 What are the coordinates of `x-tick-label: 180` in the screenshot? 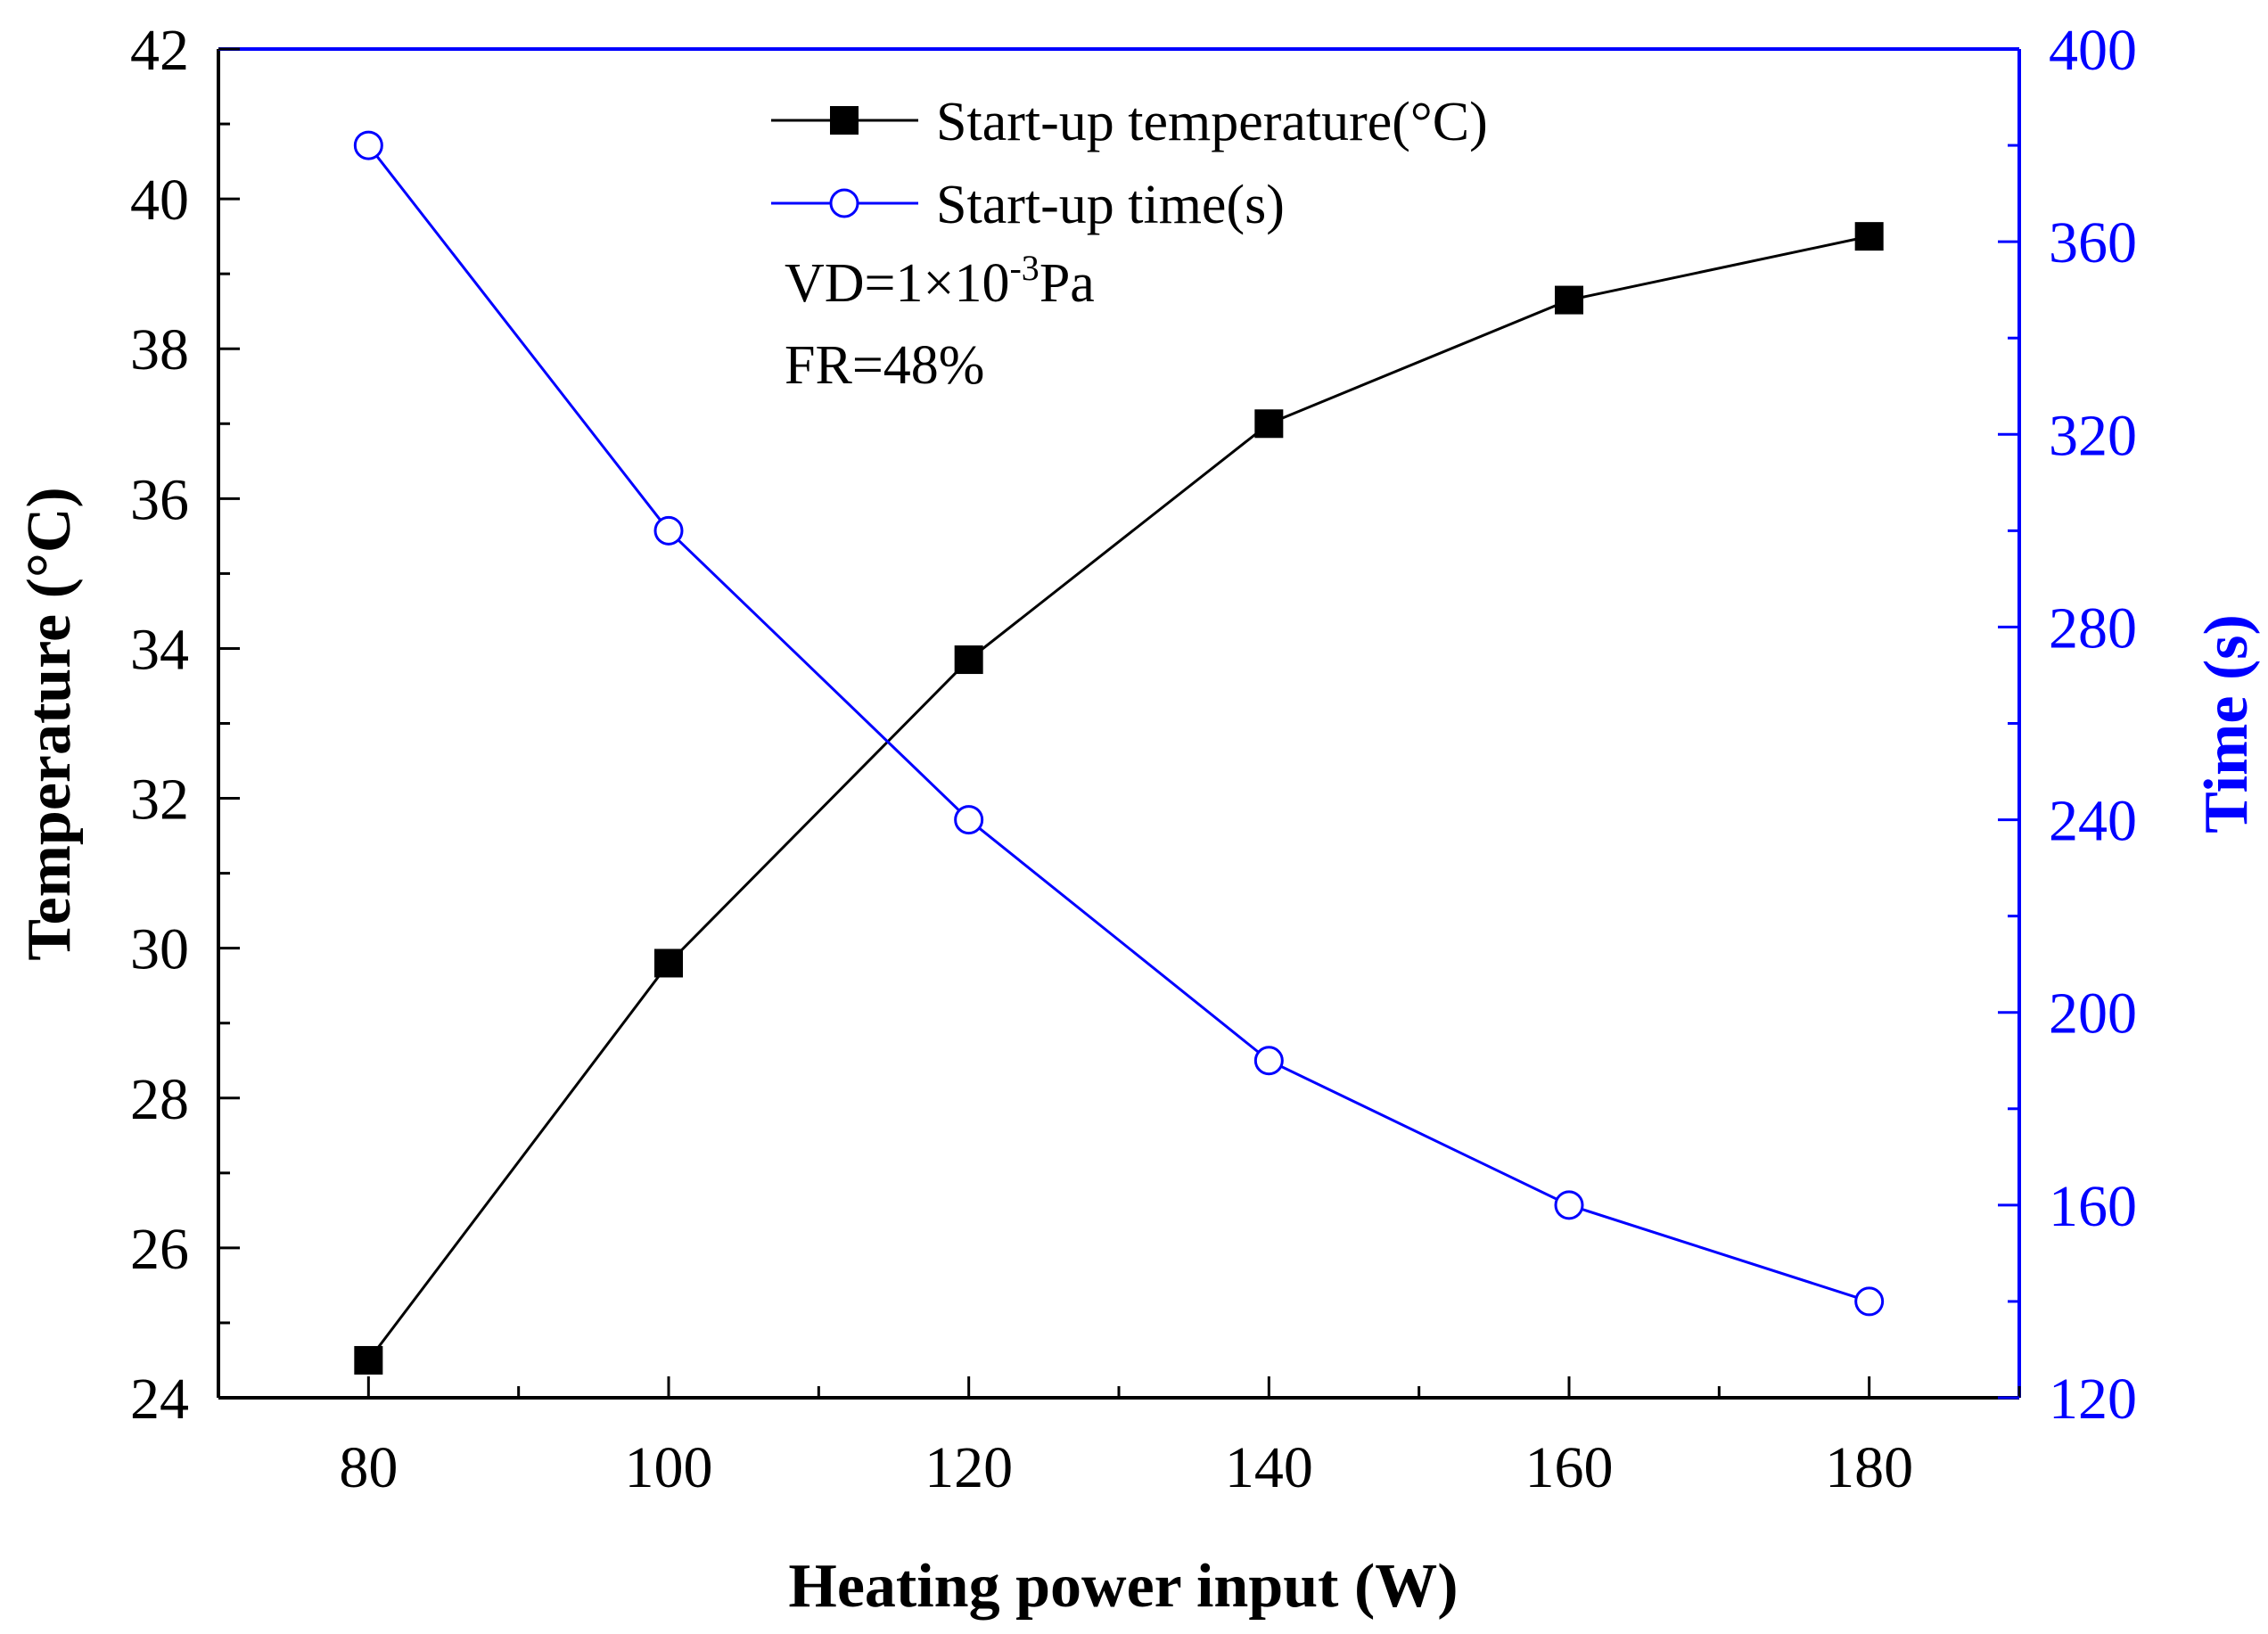 It's located at (1869, 1467).